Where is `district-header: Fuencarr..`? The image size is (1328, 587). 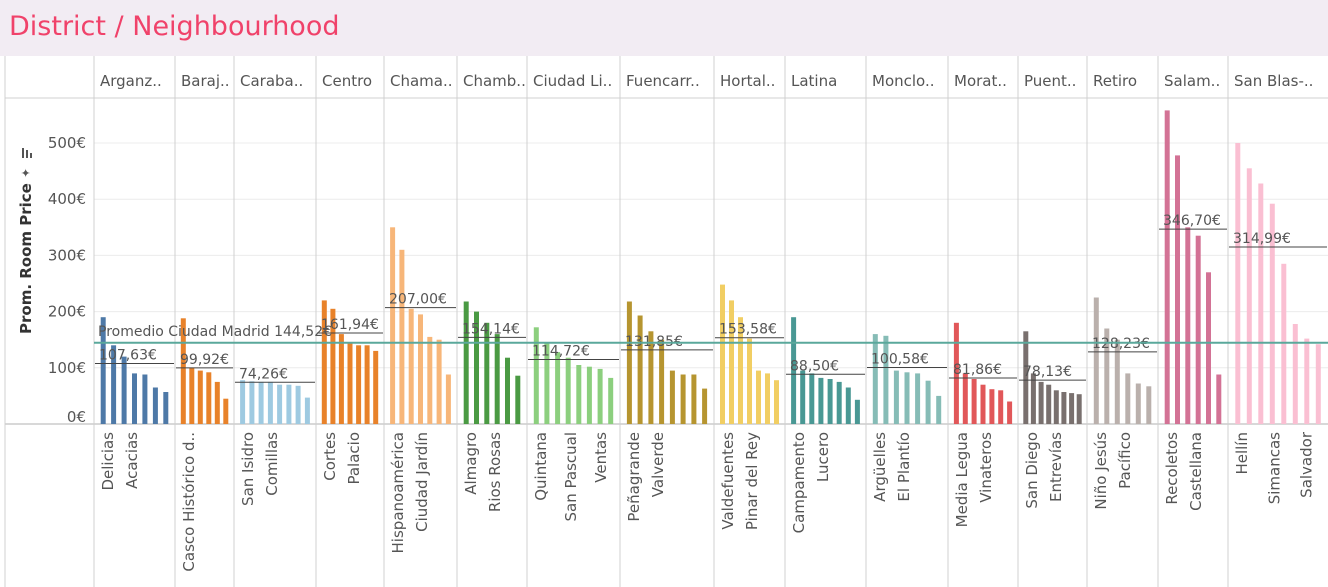 district-header: Fuencarr.. is located at coordinates (663, 81).